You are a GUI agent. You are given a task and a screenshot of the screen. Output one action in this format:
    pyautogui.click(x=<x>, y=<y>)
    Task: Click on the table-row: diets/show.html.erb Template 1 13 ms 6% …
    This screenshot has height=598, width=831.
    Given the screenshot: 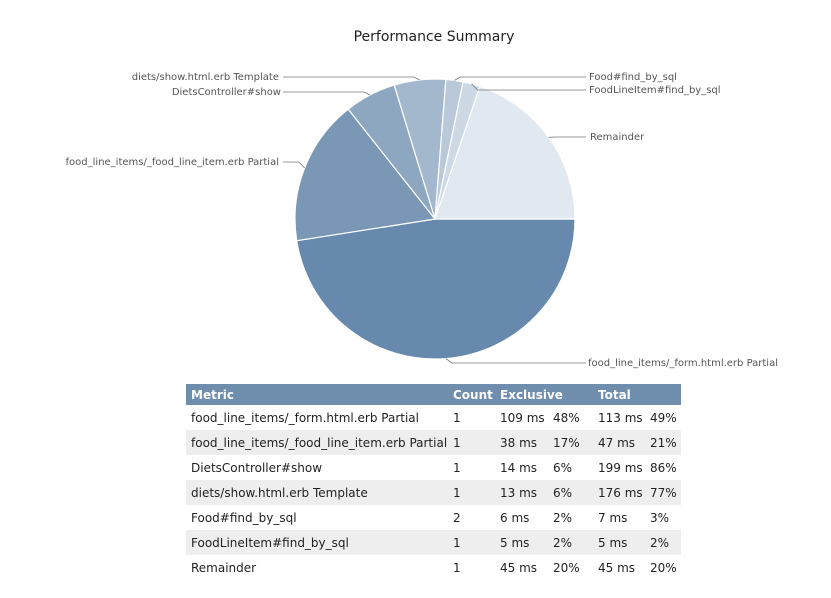 What is the action you would take?
    pyautogui.click(x=433, y=492)
    